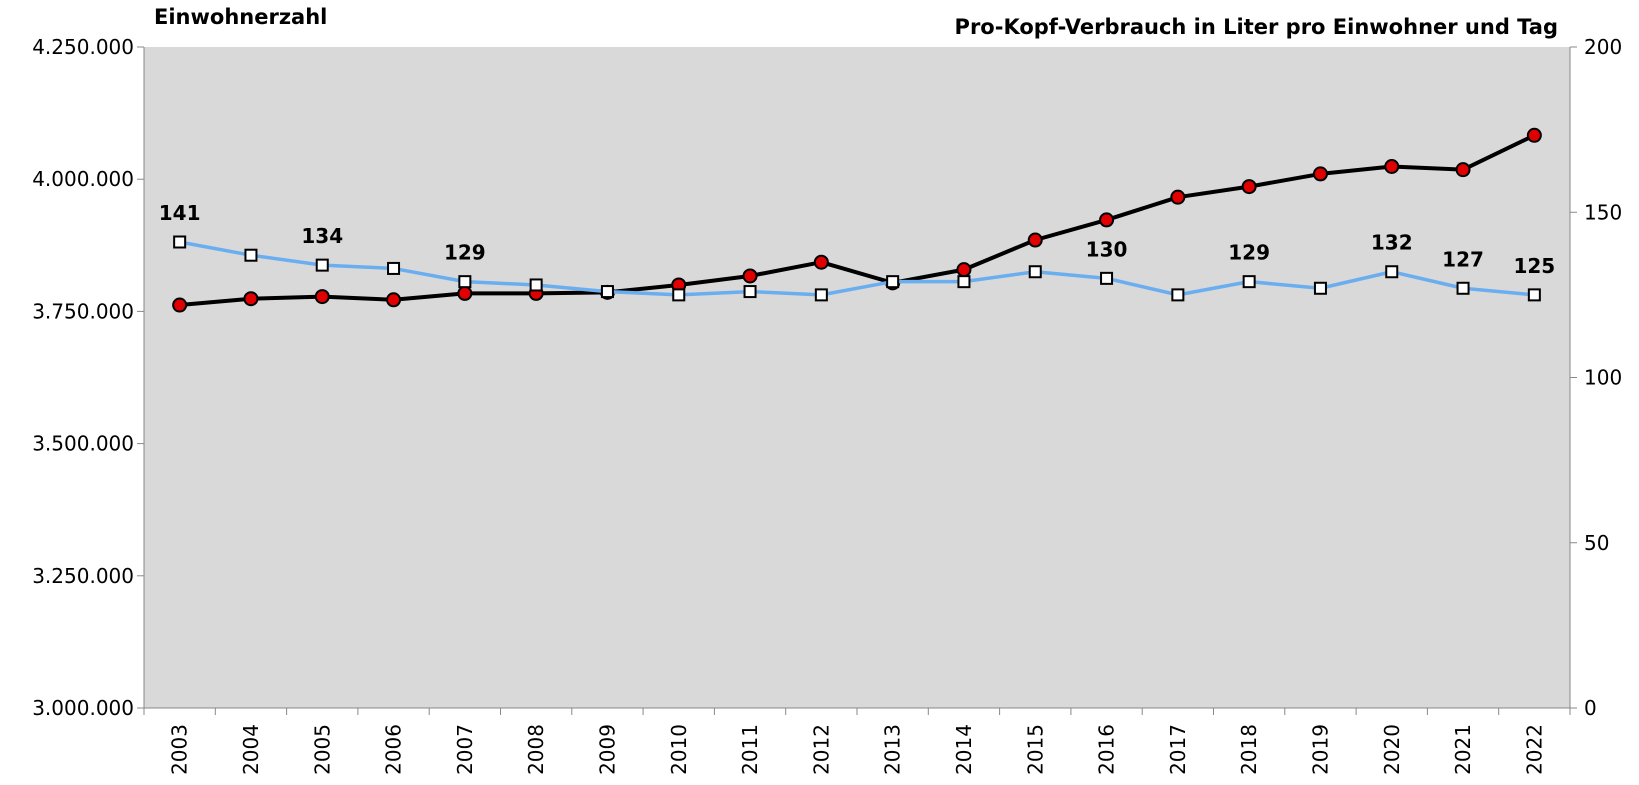  What do you see at coordinates (83, 444) in the screenshot?
I see `y-tick-label: 3.500.000` at bounding box center [83, 444].